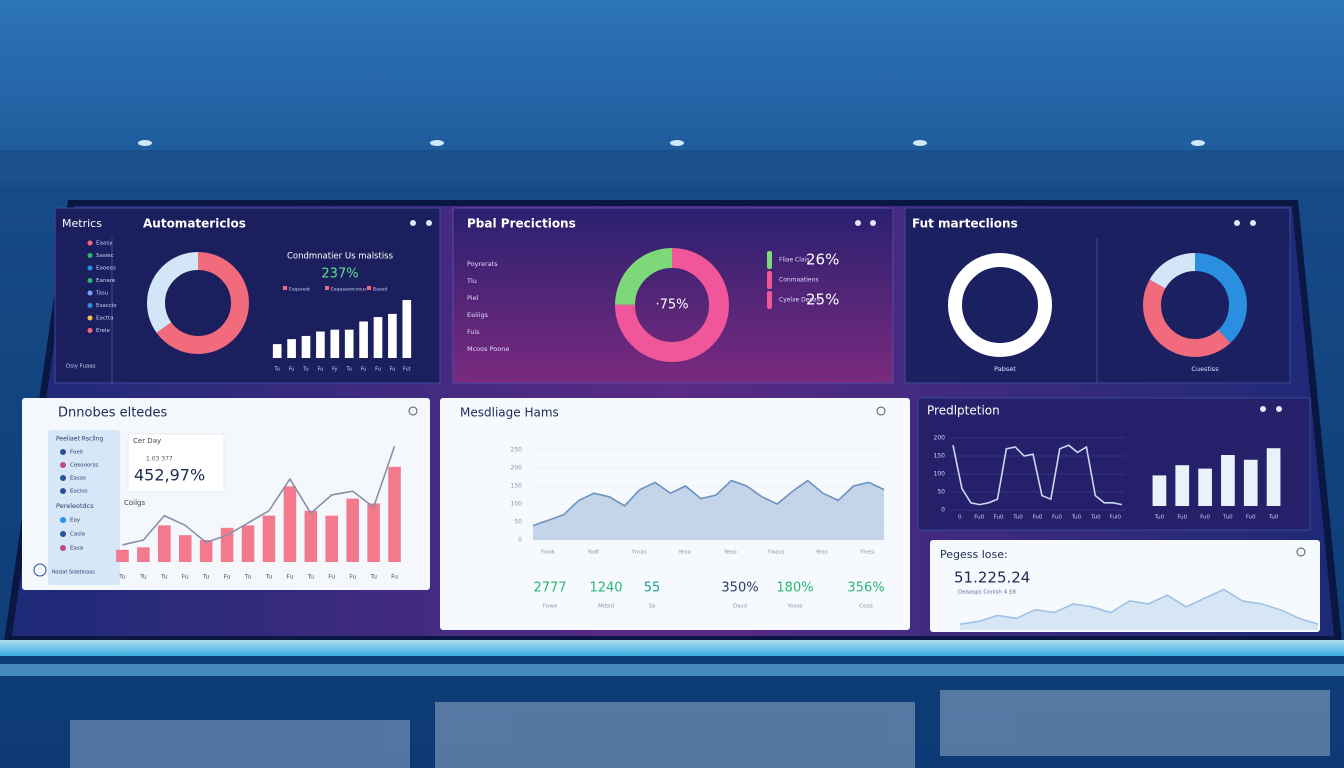  I want to click on stat-label: Cer Day, so click(147, 441).